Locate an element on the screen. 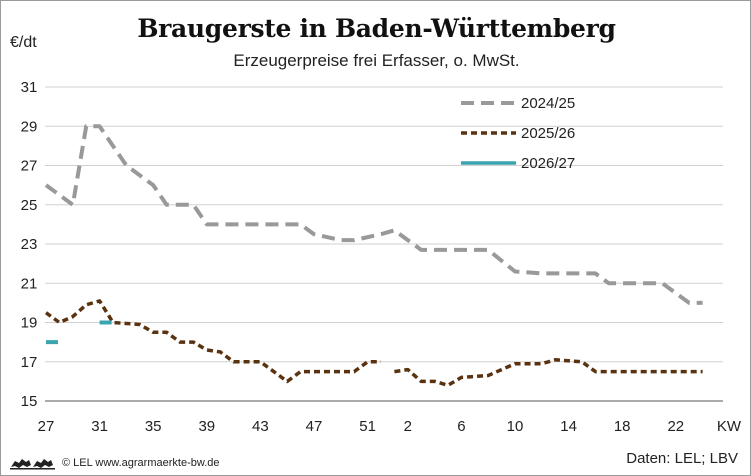  credit-text: © LEL www.agrarmaerkte-bw.de is located at coordinates (141, 463).